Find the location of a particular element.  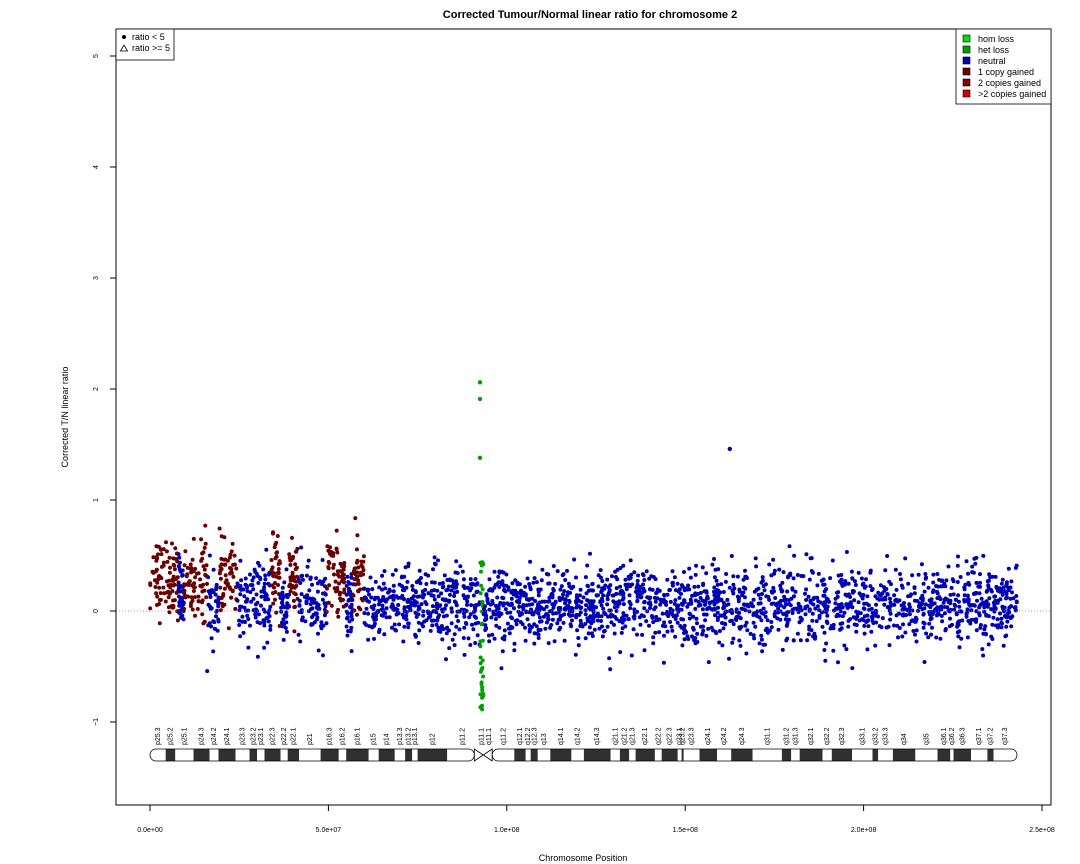

band-label: p15 is located at coordinates (374, 739).